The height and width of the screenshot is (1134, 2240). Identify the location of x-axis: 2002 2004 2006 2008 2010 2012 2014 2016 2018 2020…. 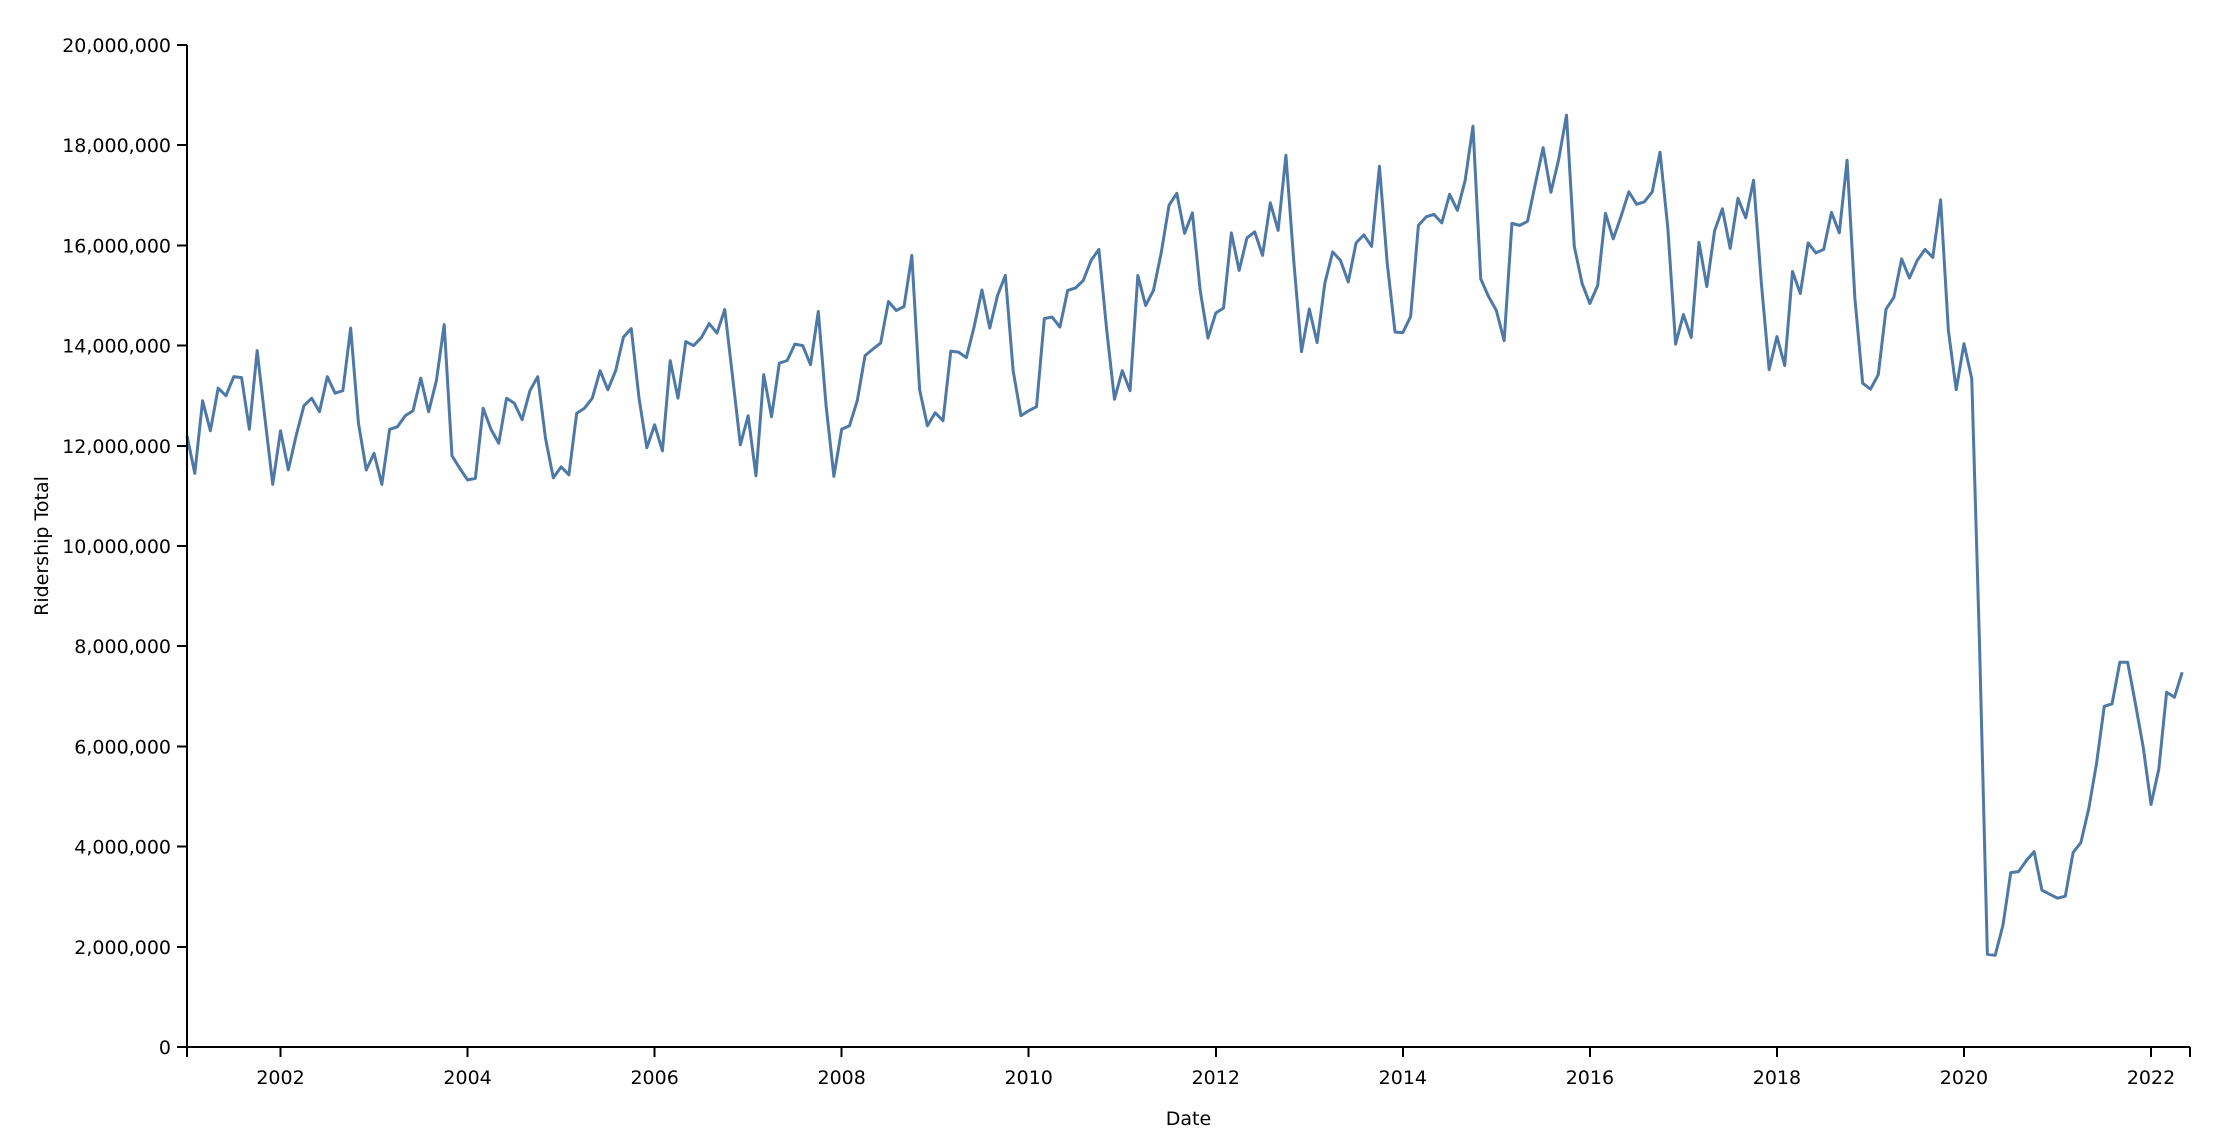
(1188, 1067).